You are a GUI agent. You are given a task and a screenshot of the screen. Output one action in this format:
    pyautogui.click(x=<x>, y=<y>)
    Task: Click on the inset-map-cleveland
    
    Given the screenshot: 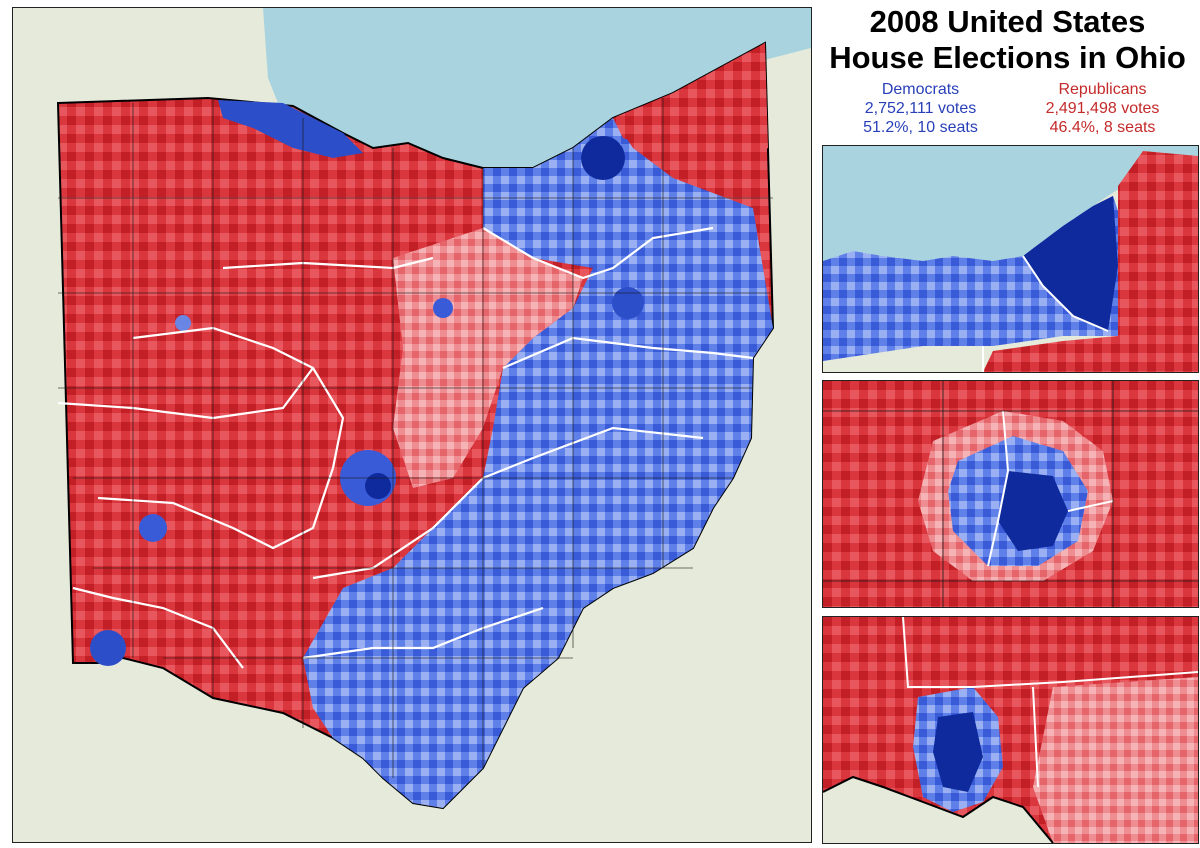 What is the action you would take?
    pyautogui.click(x=1010, y=259)
    